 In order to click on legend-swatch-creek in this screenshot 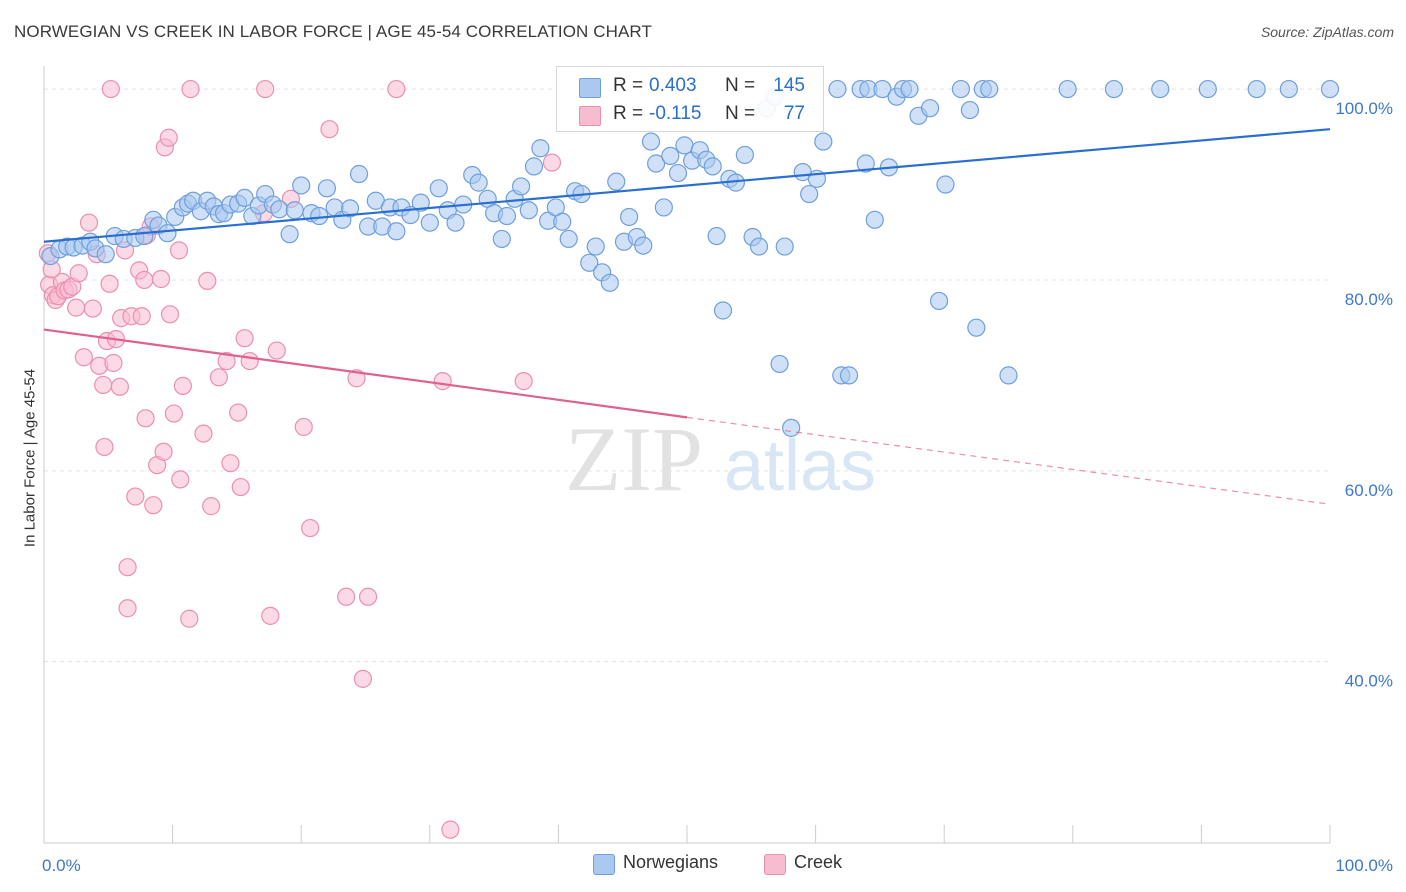, I will do `click(775, 864)`.